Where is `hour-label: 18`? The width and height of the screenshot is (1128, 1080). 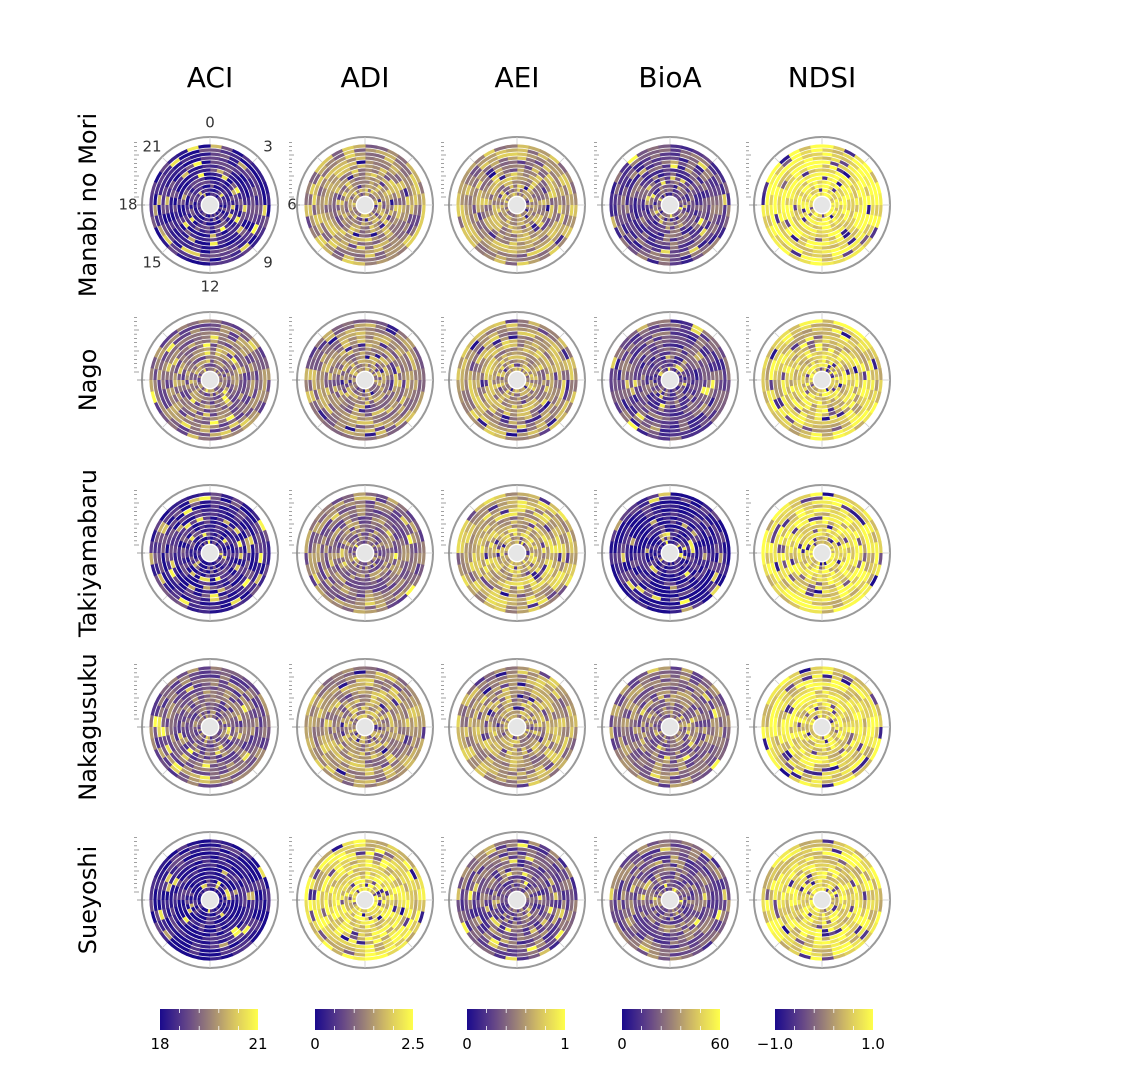 hour-label: 18 is located at coordinates (127, 205).